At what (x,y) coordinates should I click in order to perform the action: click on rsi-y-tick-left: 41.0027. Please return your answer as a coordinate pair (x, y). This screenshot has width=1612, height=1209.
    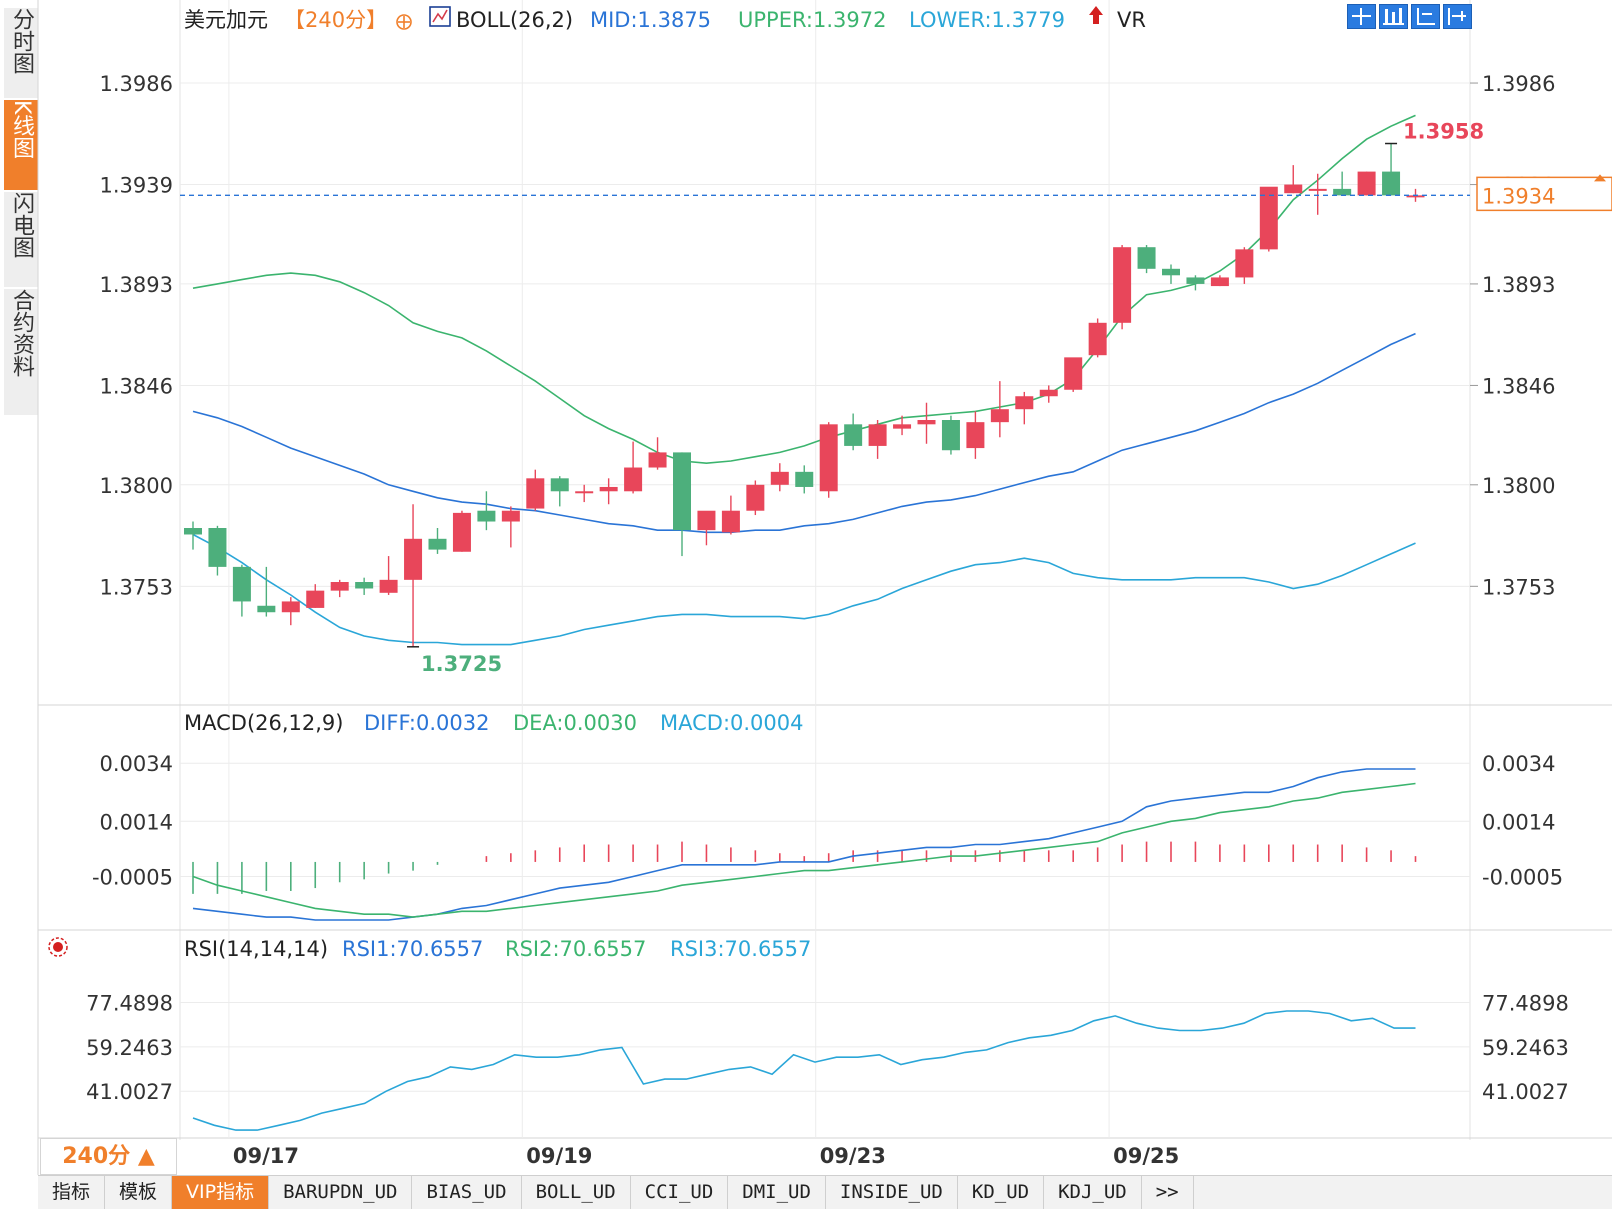
    Looking at the image, I should click on (129, 1092).